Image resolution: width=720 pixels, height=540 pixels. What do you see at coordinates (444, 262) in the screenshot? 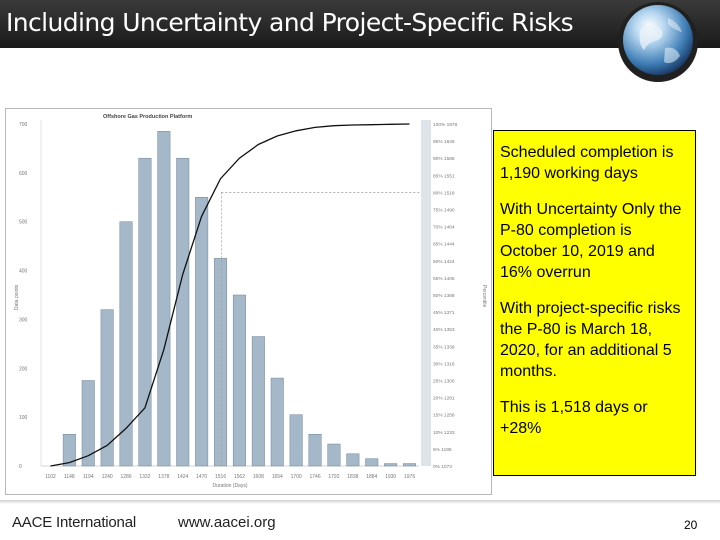
I see `percentile-label: 60% 1424` at bounding box center [444, 262].